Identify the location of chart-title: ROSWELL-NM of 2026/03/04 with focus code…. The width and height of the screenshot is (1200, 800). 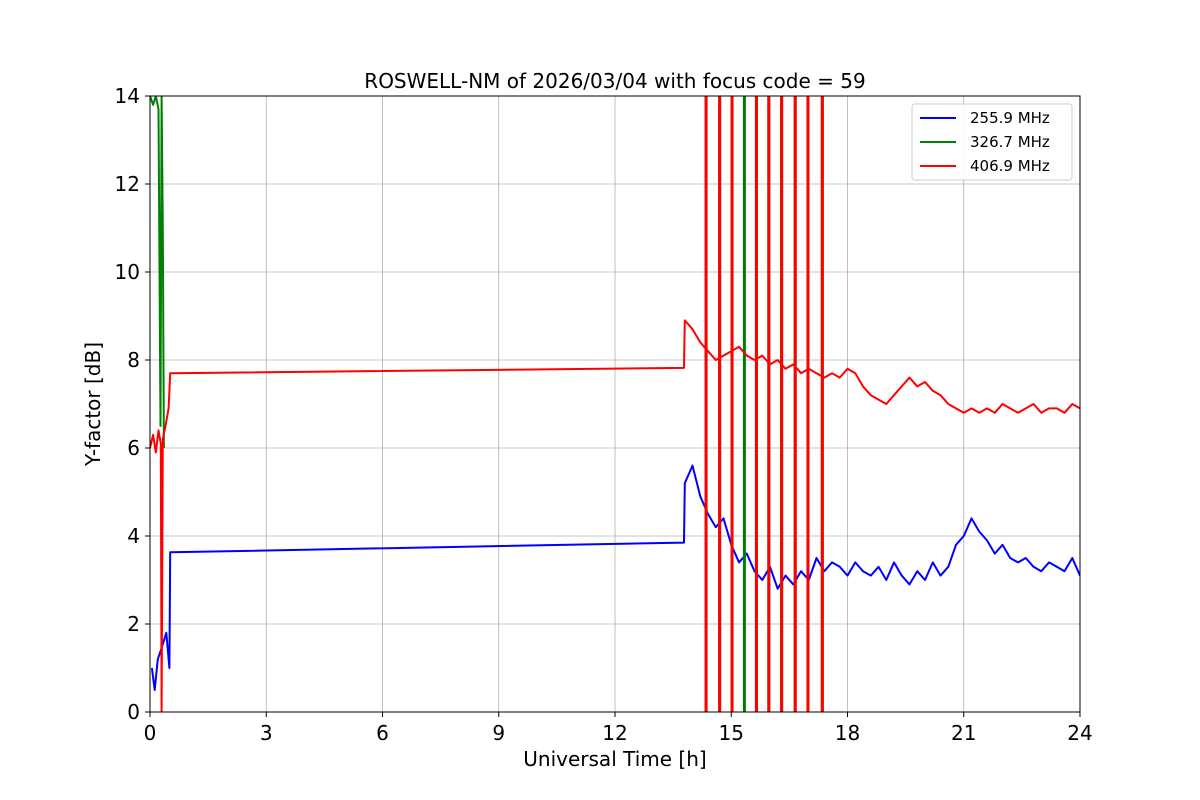
(614, 81).